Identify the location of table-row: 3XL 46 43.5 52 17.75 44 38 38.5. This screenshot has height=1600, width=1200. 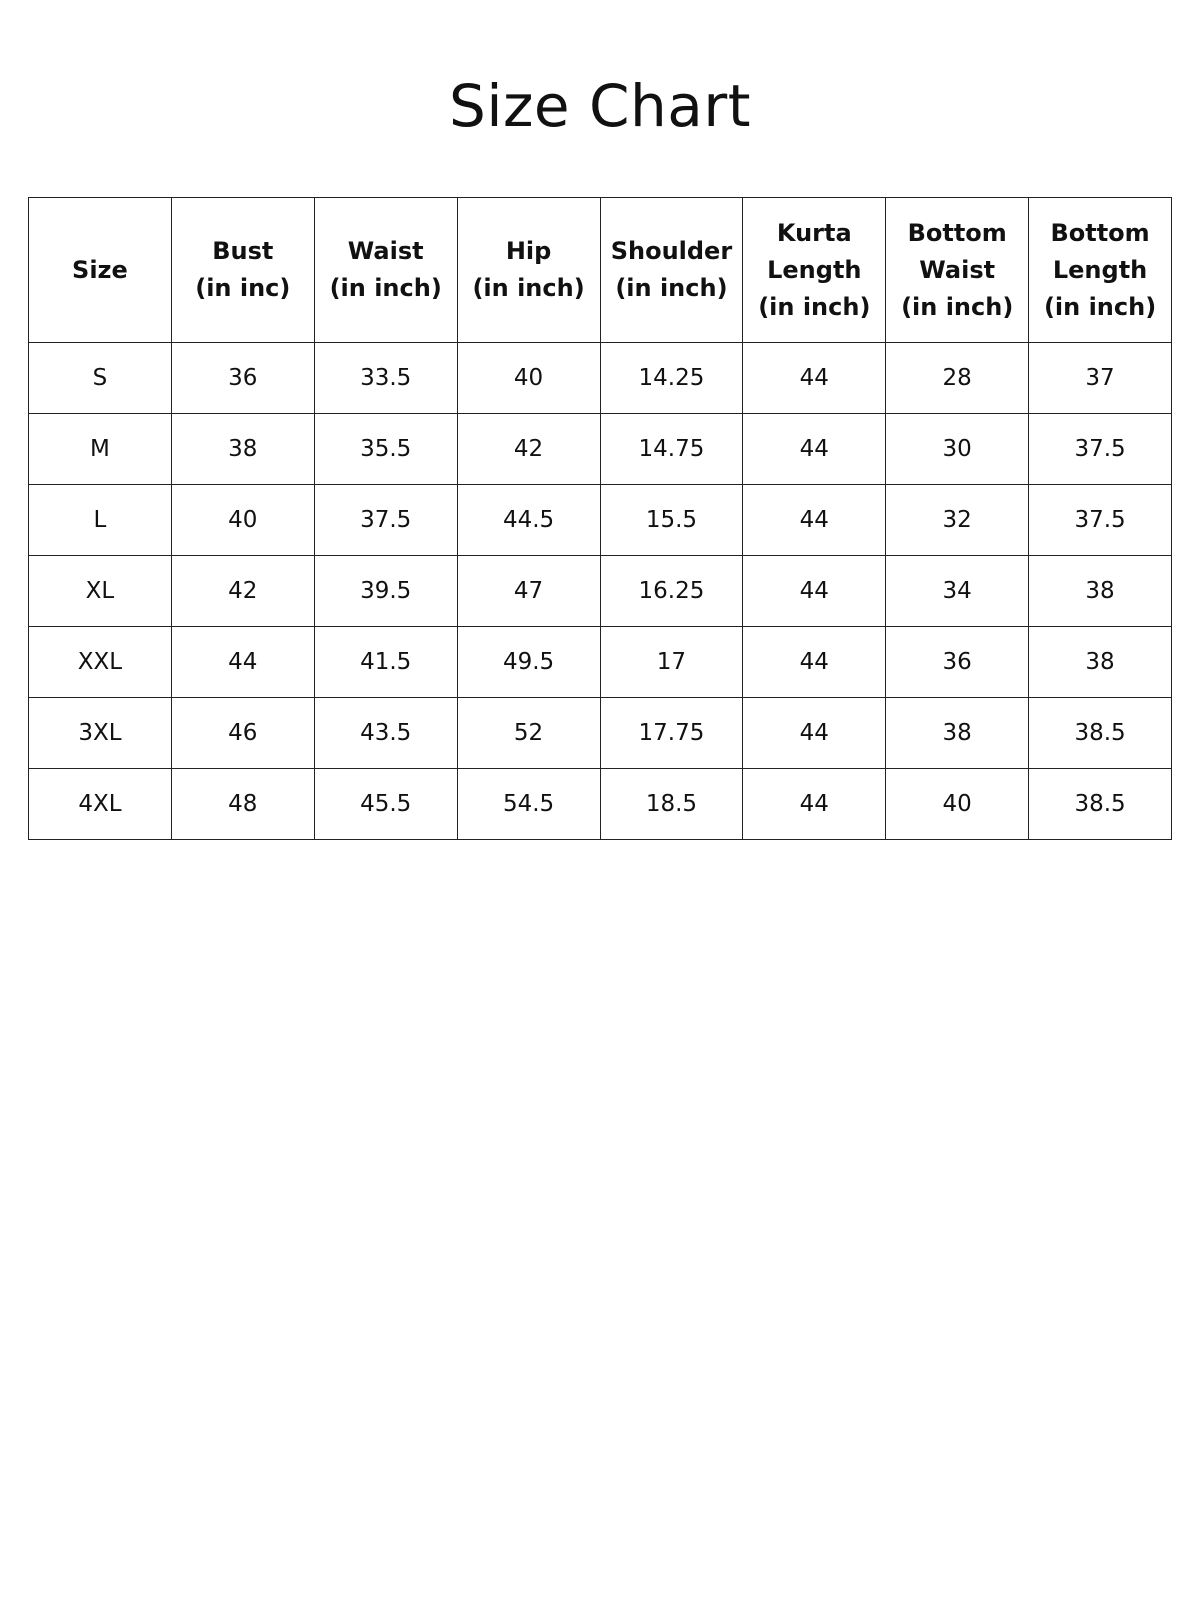
(600, 733).